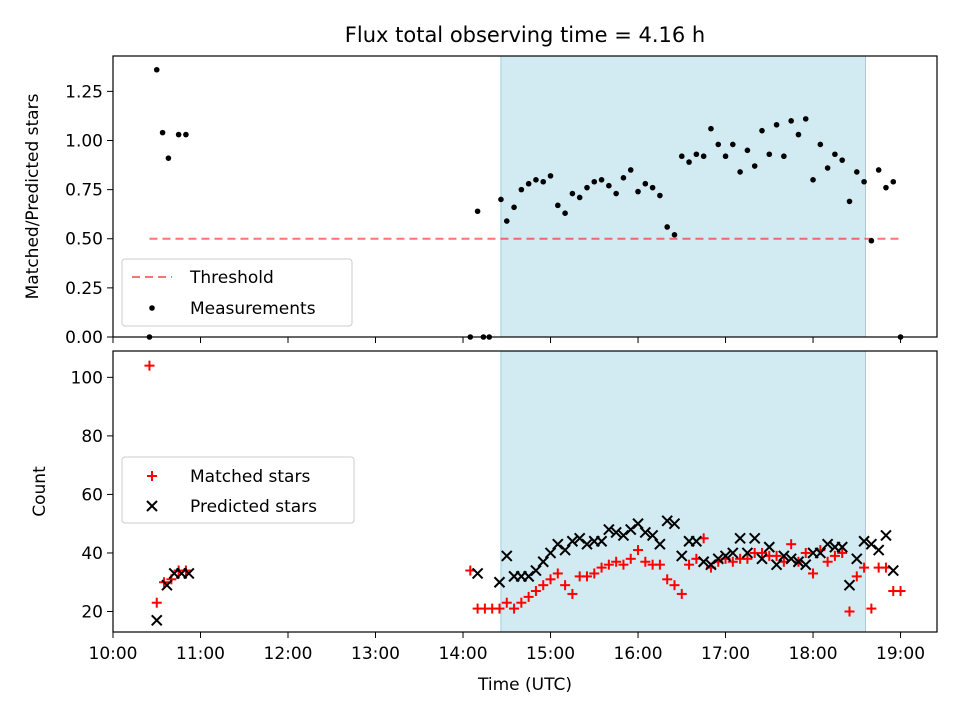  I want to click on legend-measurements-label: Measurements, so click(253, 309).